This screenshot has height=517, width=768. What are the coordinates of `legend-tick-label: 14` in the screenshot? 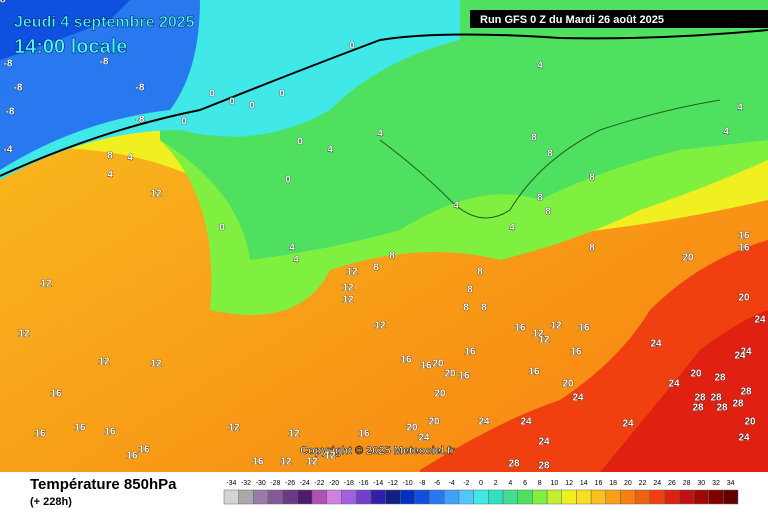 It's located at (584, 483).